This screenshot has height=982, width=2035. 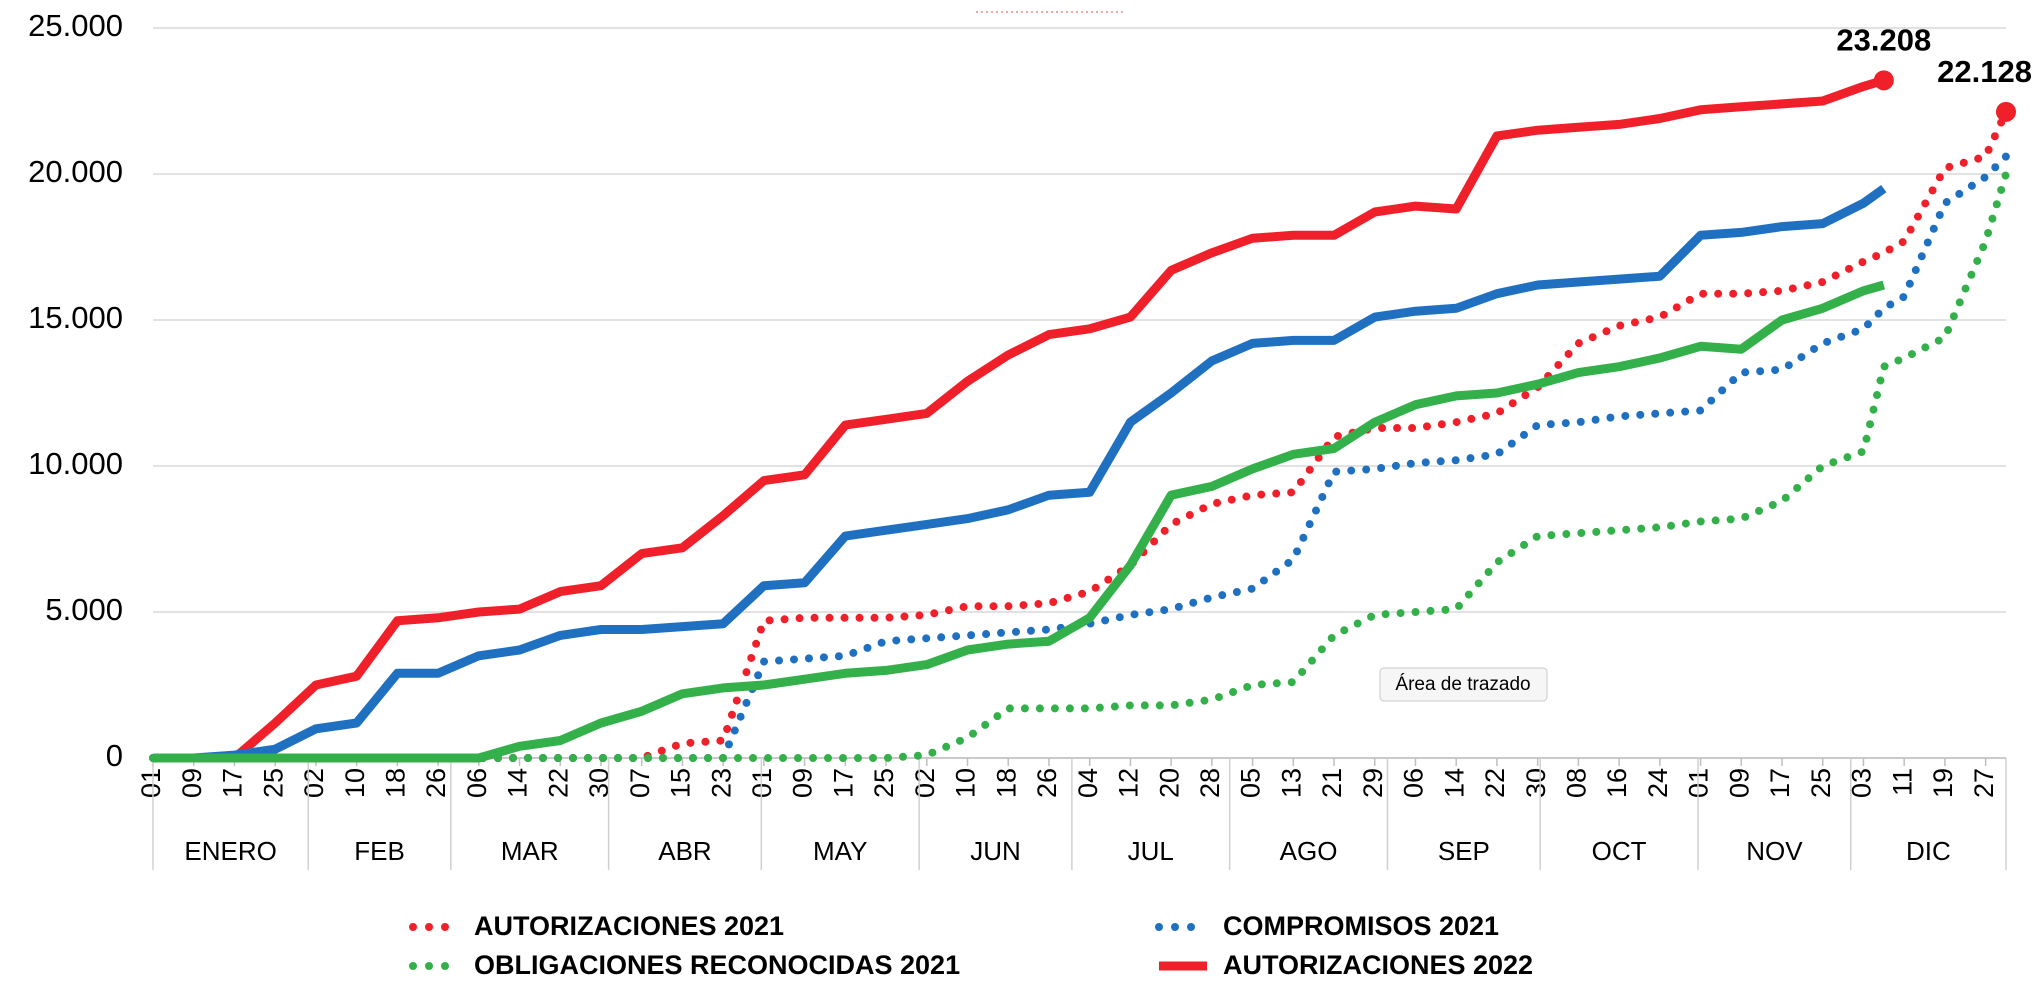 I want to click on group-label: ABR, so click(x=684, y=851).